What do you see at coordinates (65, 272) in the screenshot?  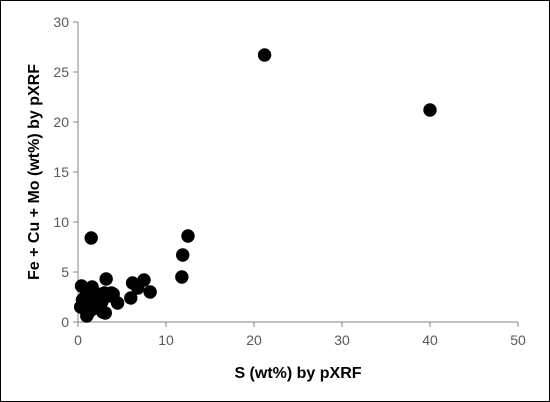 I see `y-tick-label: 5` at bounding box center [65, 272].